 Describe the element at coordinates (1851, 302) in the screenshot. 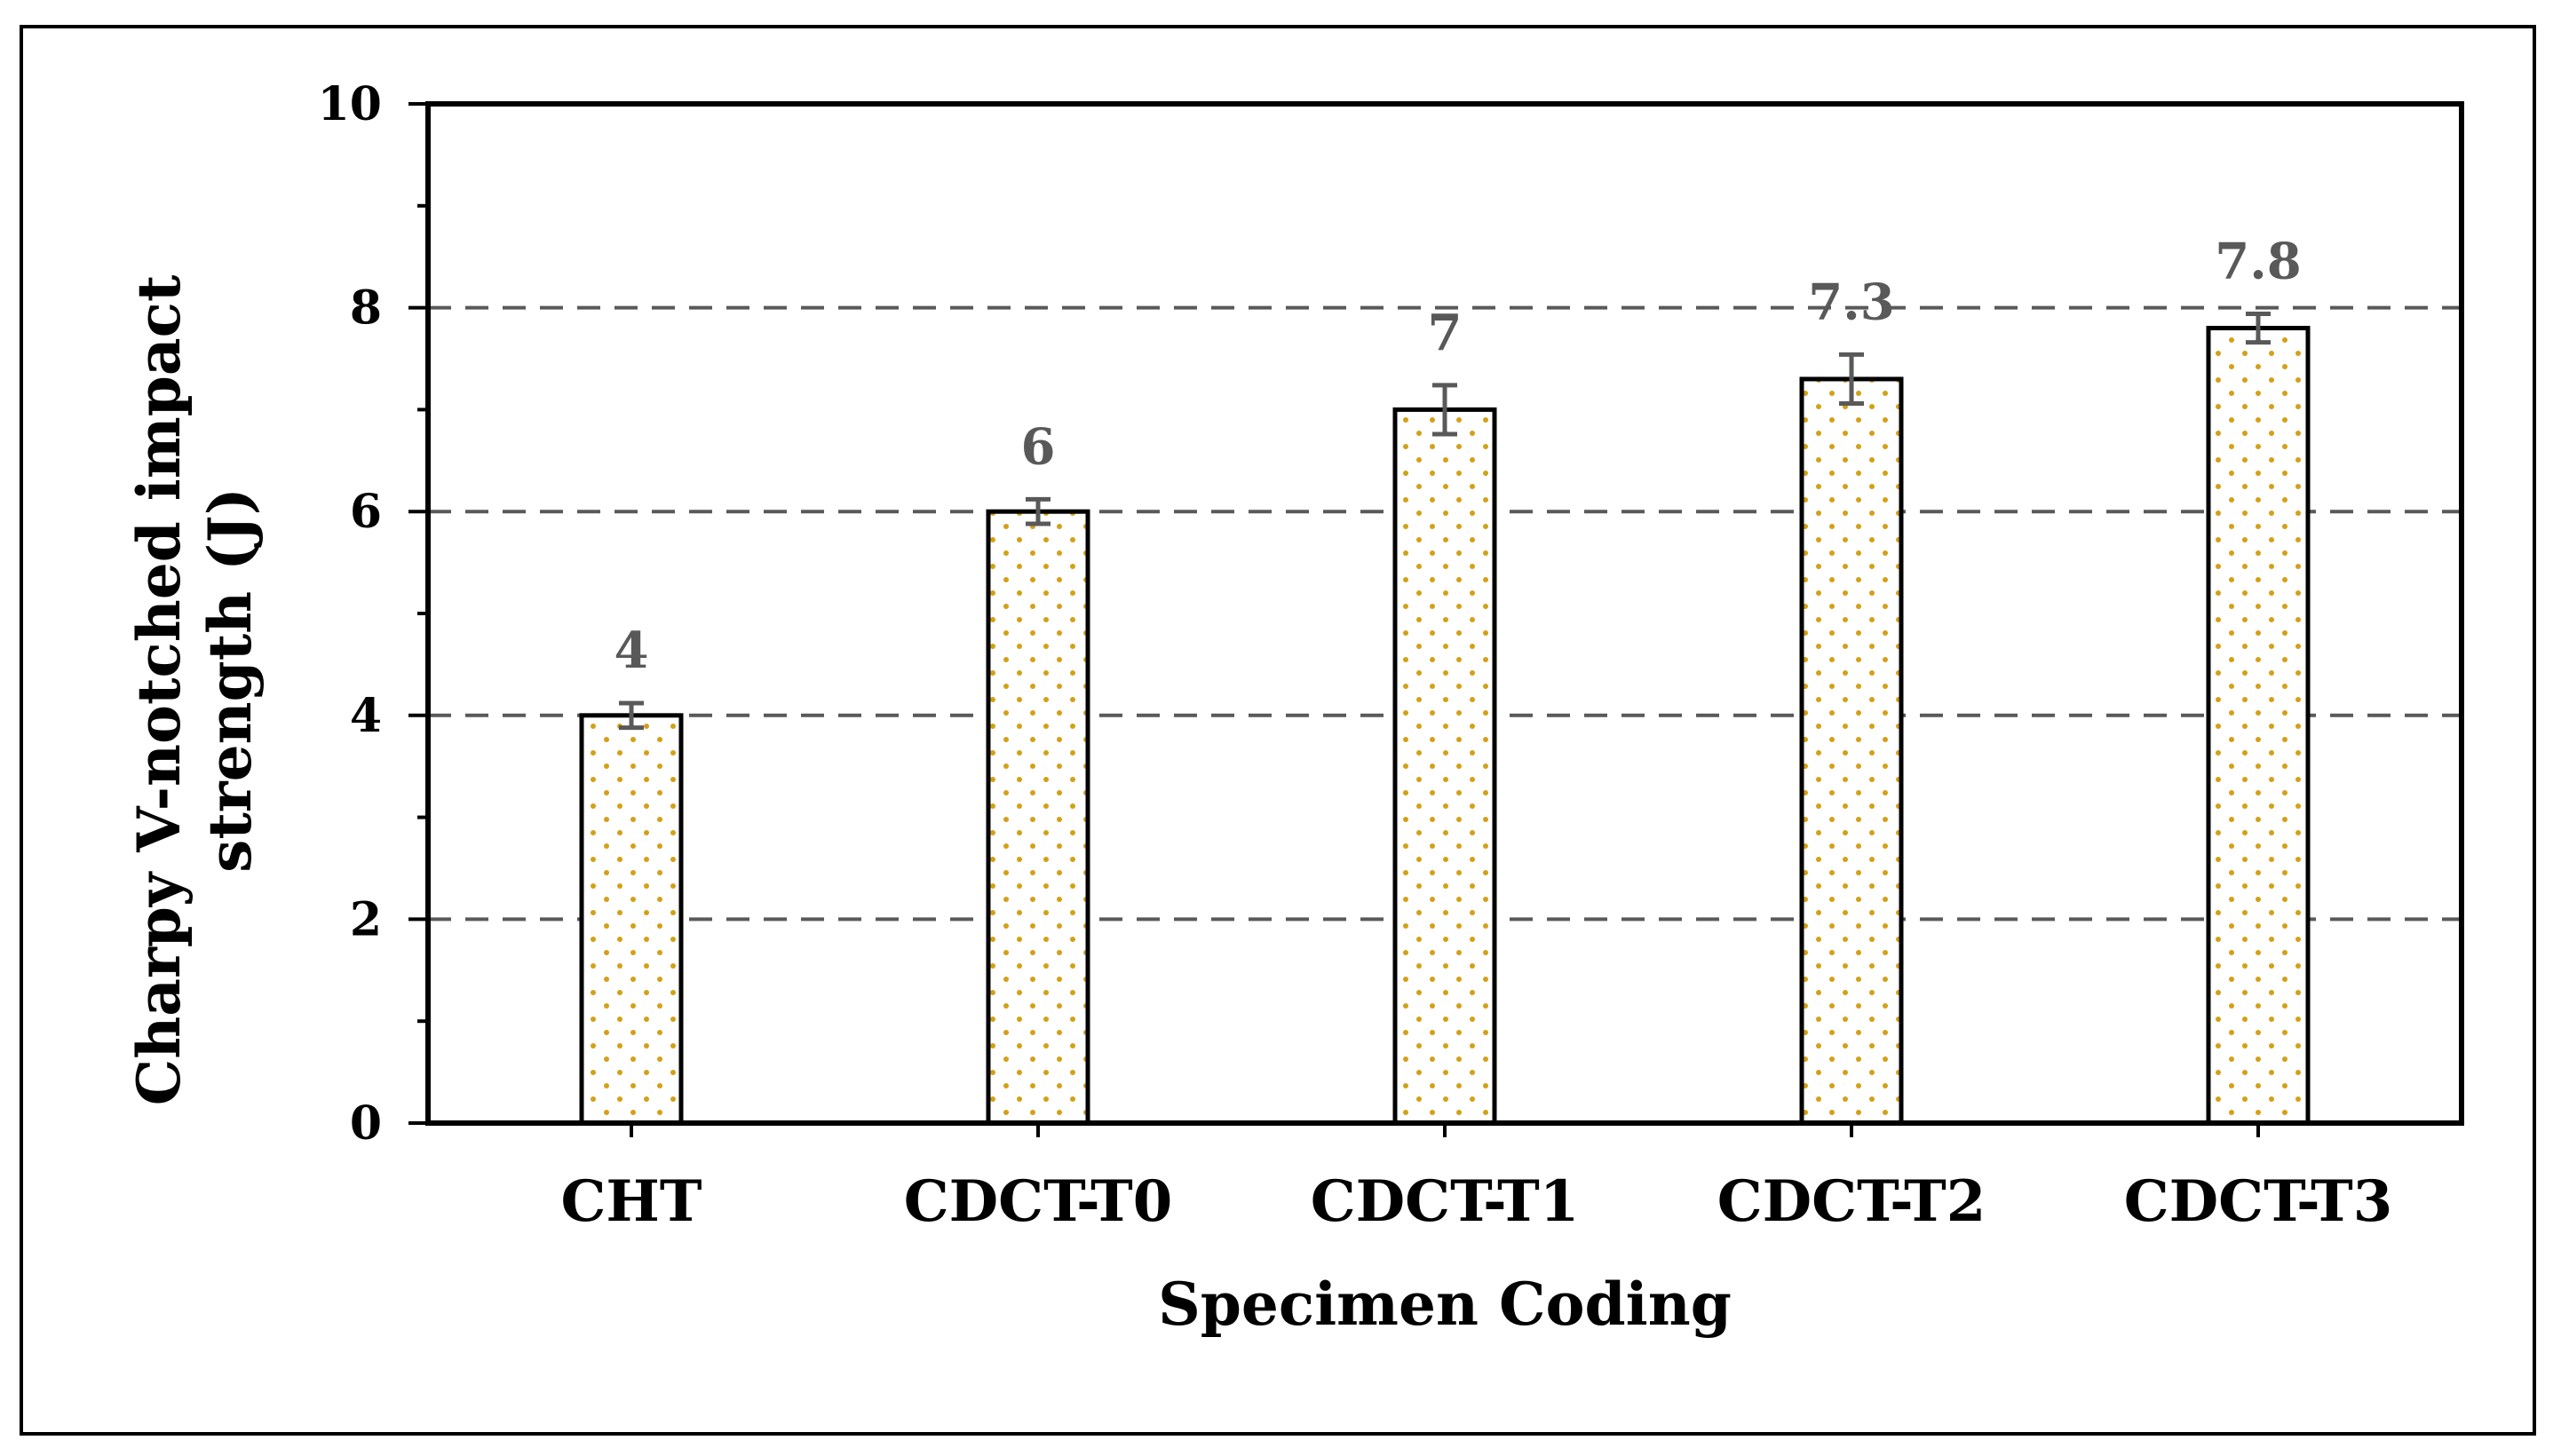

I see `data-label-CDCT-T2: 7.3` at that location.